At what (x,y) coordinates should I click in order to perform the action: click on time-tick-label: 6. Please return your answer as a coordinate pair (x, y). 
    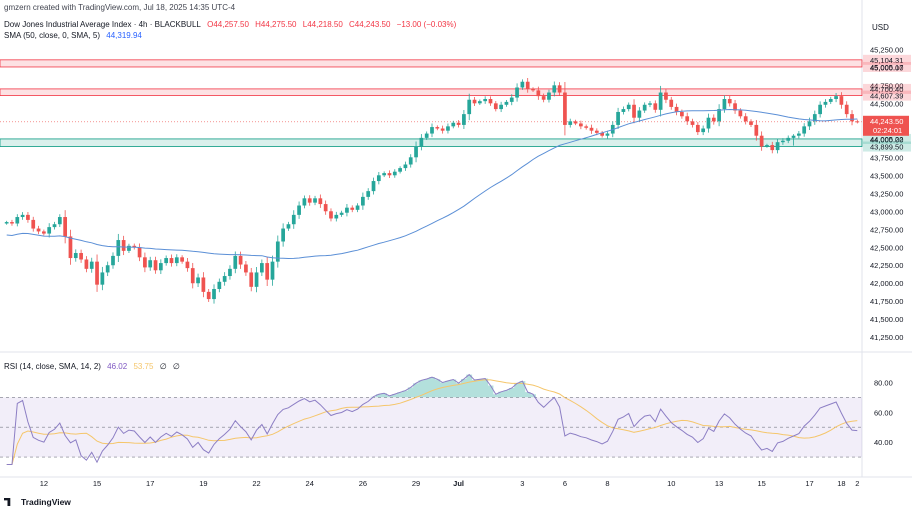
    Looking at the image, I should click on (565, 483).